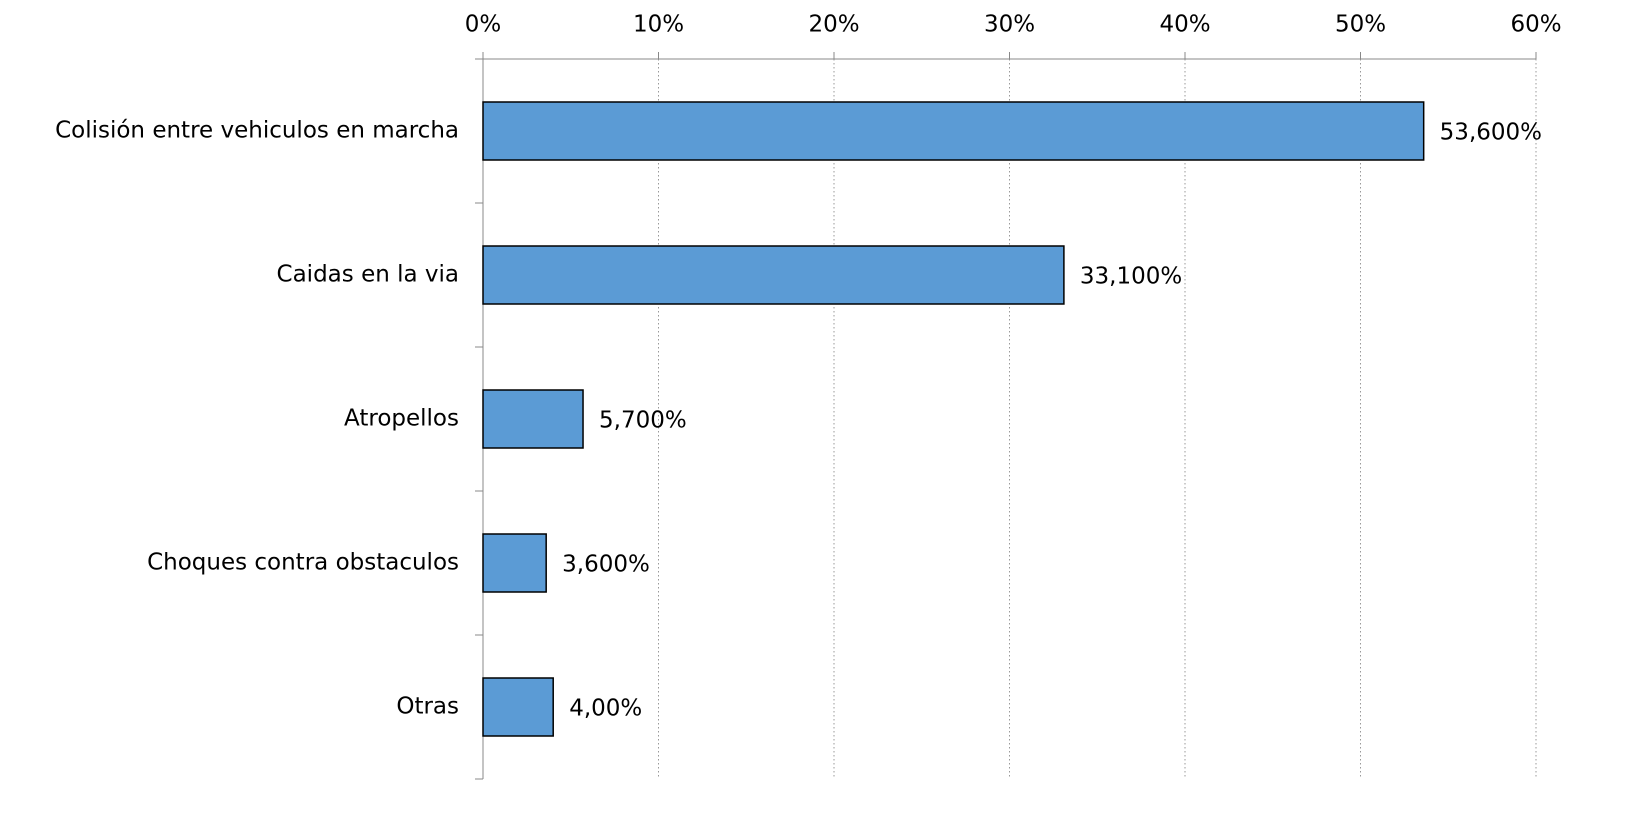 This screenshot has width=1648, height=820. What do you see at coordinates (606, 565) in the screenshot?
I see `data-label: 3,600%` at bounding box center [606, 565].